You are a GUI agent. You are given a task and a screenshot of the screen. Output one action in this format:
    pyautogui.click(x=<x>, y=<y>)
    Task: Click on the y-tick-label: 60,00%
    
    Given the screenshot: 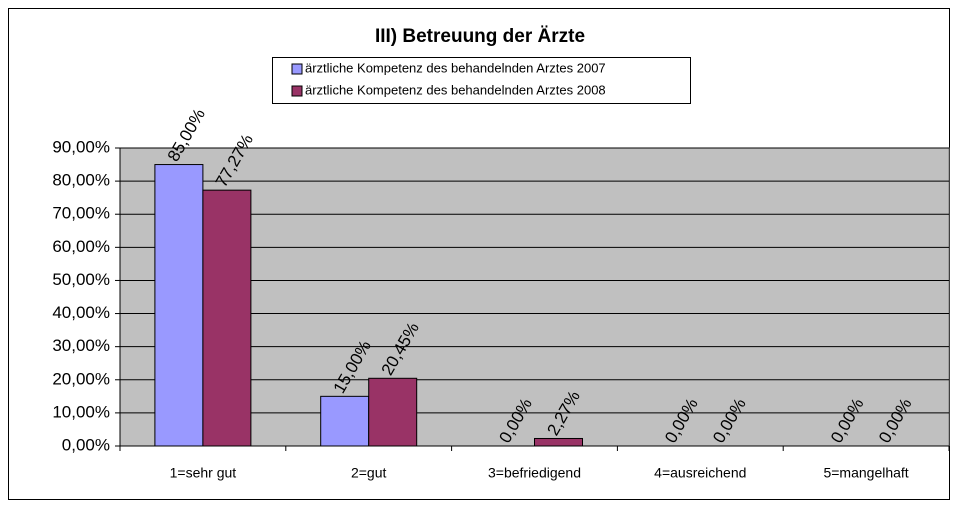 What is the action you would take?
    pyautogui.click(x=81, y=246)
    